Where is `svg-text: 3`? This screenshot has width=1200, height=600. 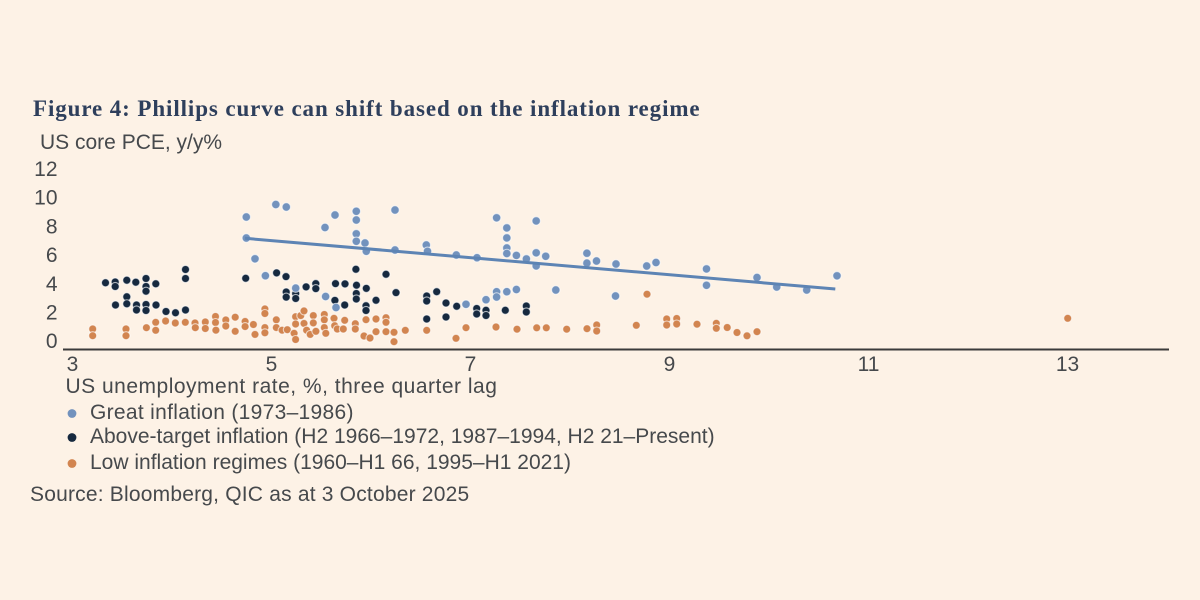 svg-text: 3 is located at coordinates (73, 364).